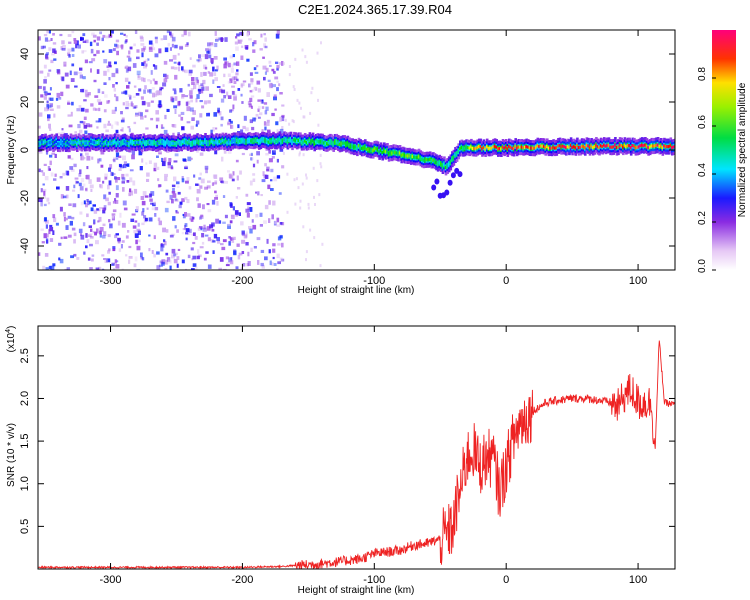 The width and height of the screenshot is (750, 600). Describe the element at coordinates (11, 342) in the screenshot. I see `snr-scale-prefix: (x10` at that location.